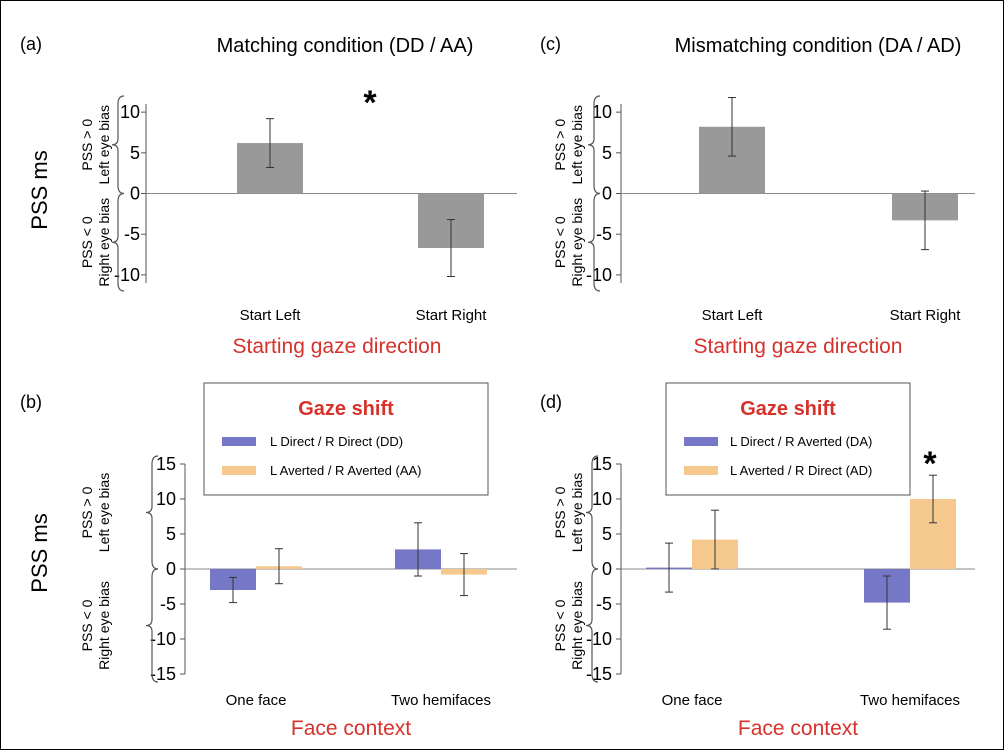 This screenshot has height=752, width=1006. Describe the element at coordinates (337, 346) in the screenshot. I see `x-axis-label-a: Starting gaze direction` at that location.